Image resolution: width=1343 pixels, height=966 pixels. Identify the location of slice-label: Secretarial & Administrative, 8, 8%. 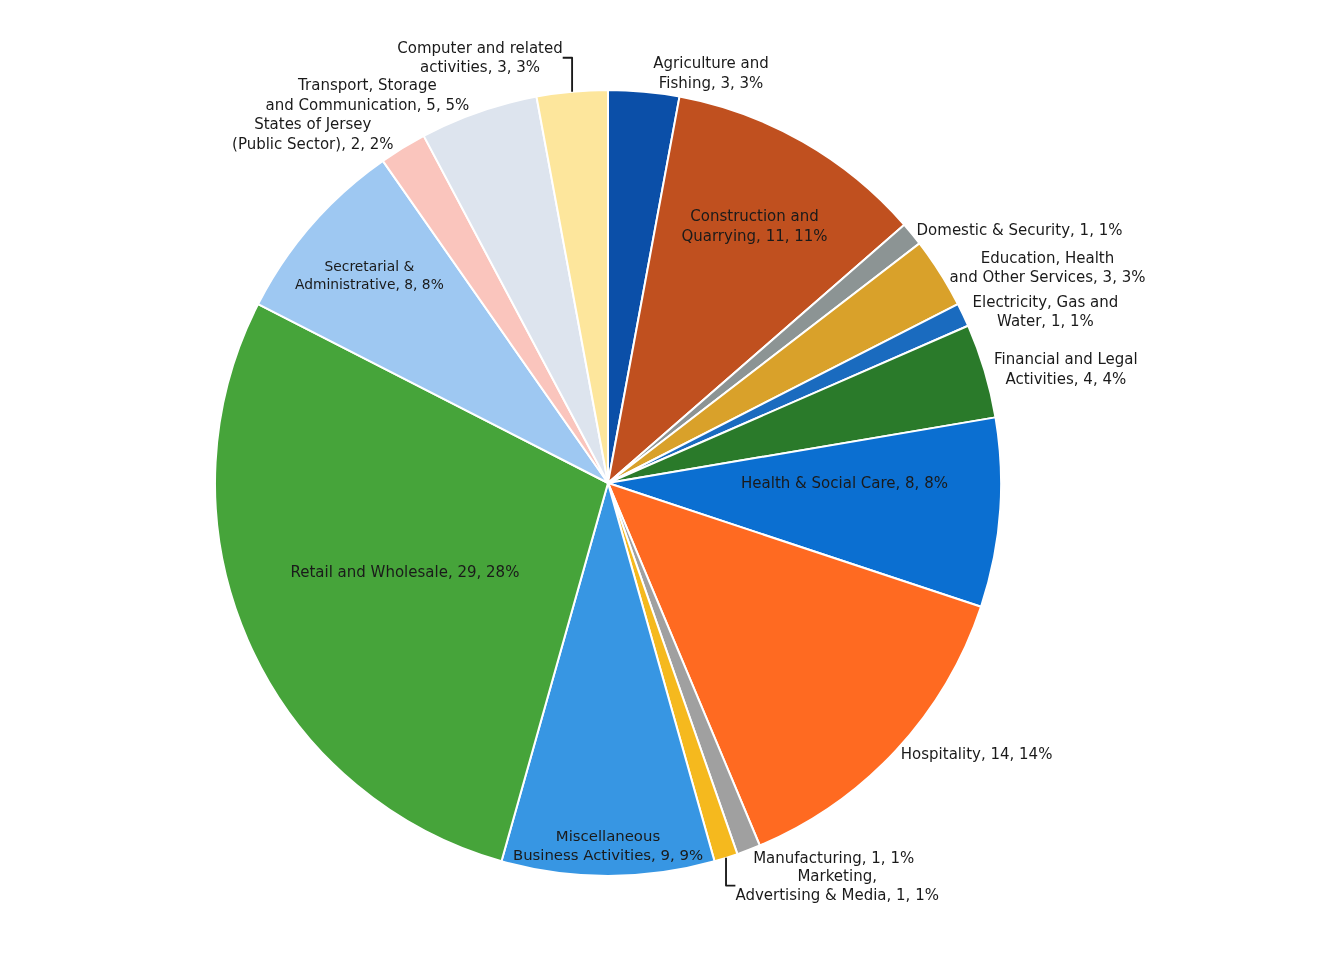
(369, 274).